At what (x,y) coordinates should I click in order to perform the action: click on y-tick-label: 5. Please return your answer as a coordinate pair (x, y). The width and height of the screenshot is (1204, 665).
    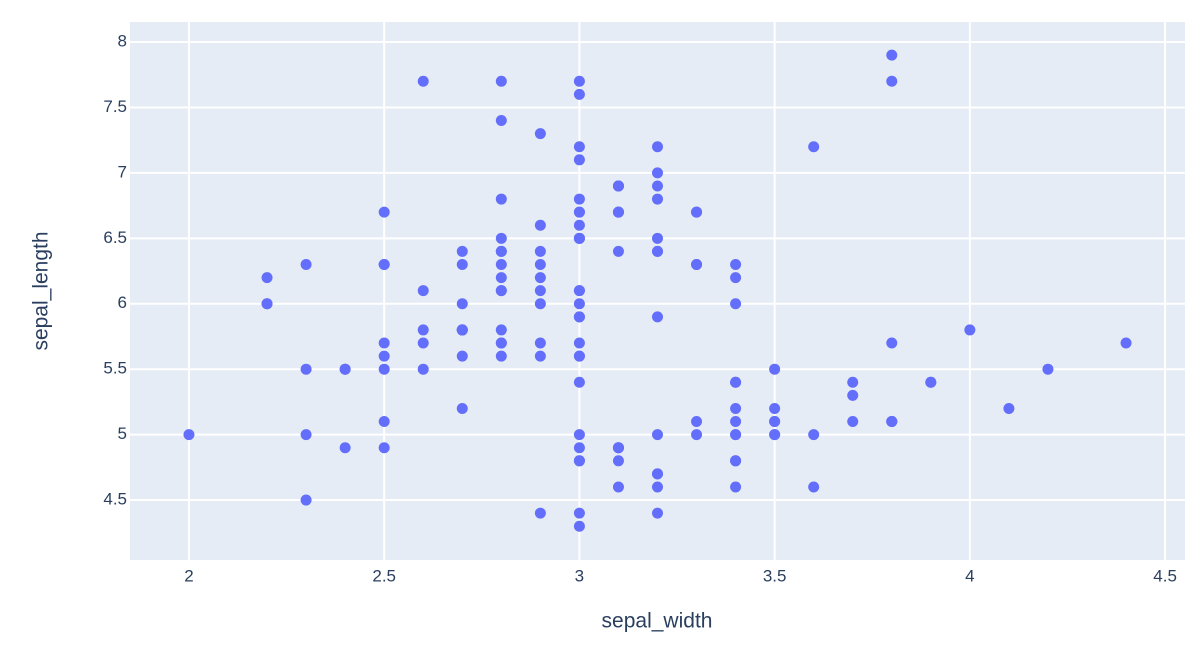
    Looking at the image, I should click on (122, 433).